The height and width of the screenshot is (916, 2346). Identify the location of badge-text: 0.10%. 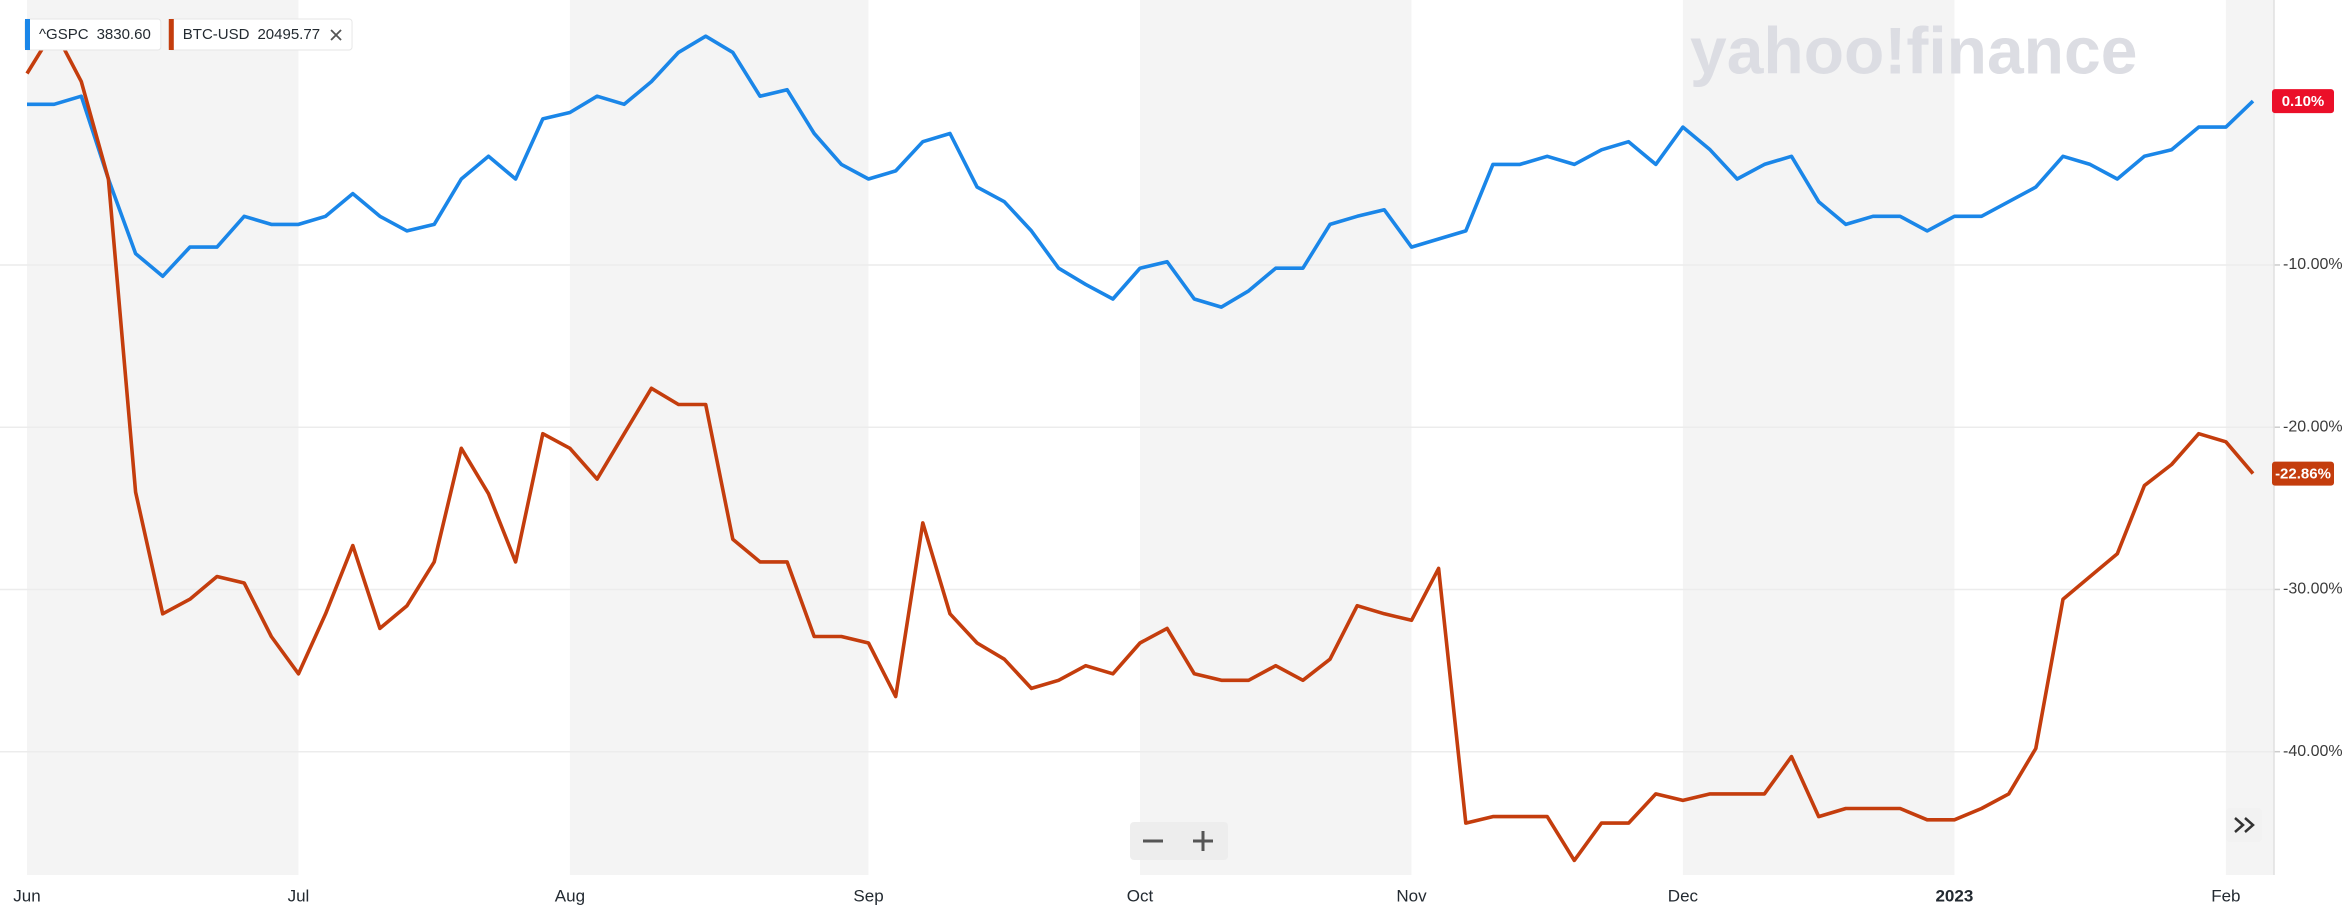
(2303, 101).